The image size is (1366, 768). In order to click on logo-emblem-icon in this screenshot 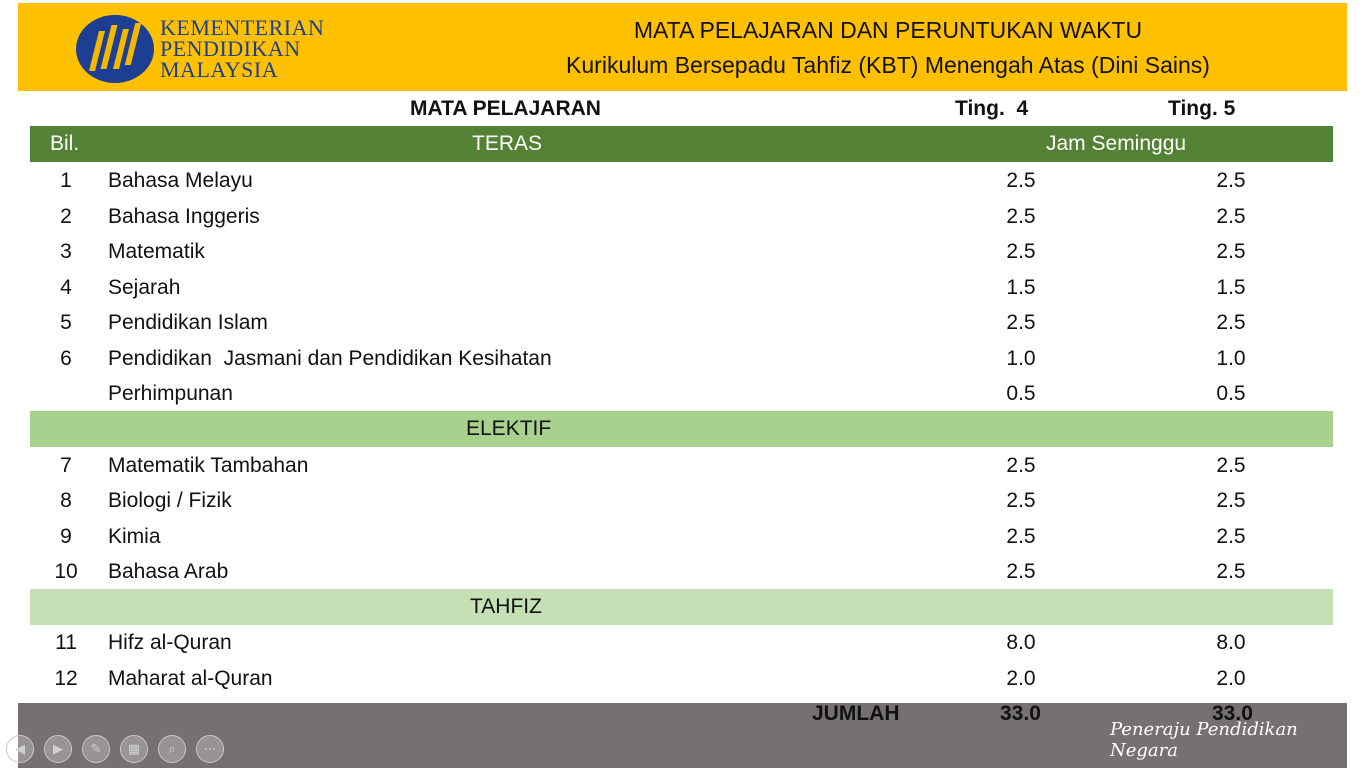, I will do `click(115, 49)`.